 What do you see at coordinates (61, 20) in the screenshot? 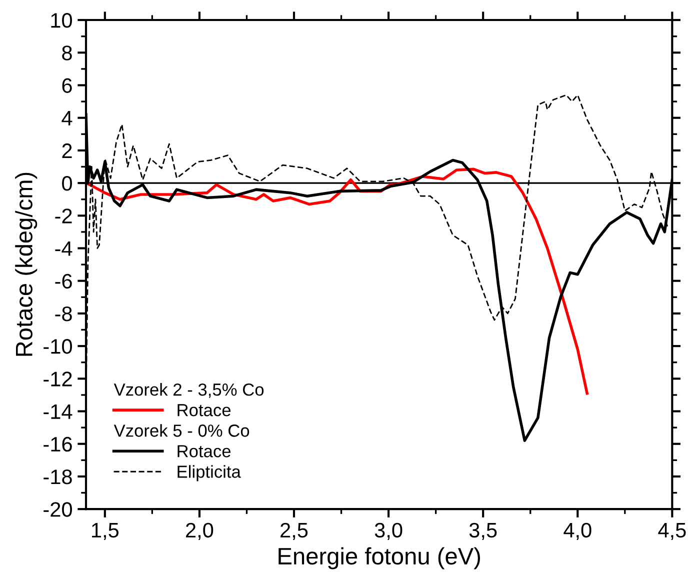
I see `y-tick-label: 10` at bounding box center [61, 20].